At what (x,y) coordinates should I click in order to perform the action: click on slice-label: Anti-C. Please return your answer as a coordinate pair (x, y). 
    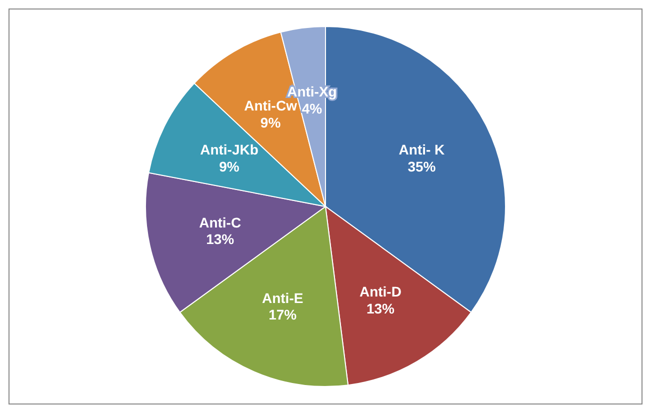
    Looking at the image, I should click on (220, 222).